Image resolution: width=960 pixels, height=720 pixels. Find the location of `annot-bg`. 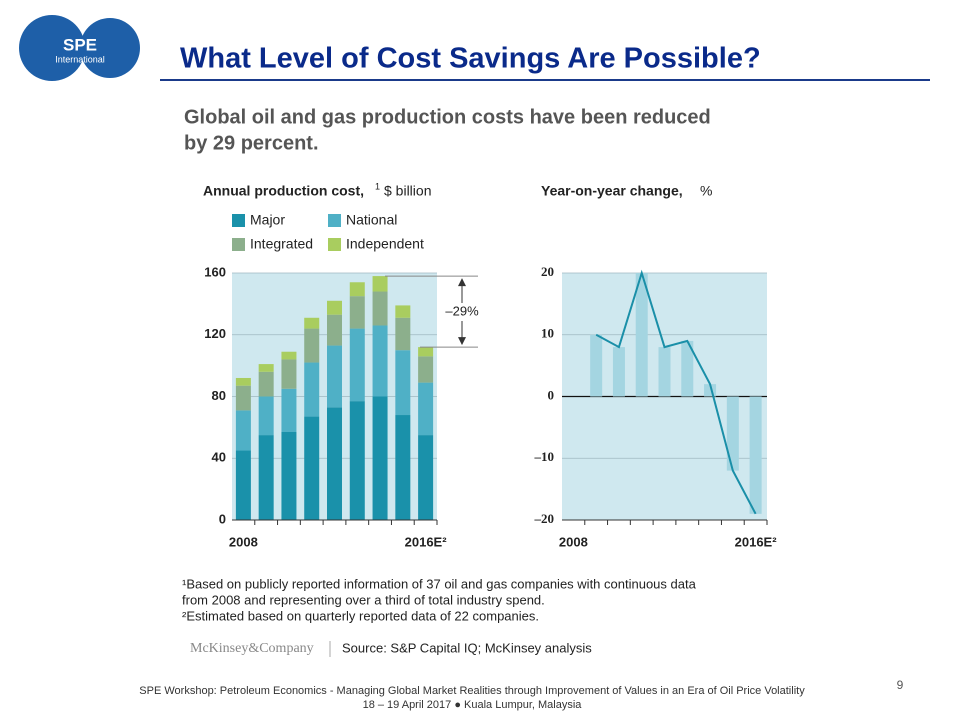

annot-bg is located at coordinates (462, 312).